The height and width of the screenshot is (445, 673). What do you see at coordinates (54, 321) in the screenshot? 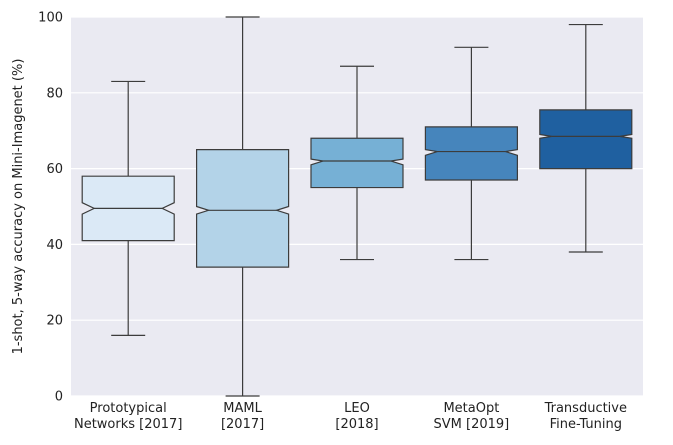
I see `y-tick-label: 20` at bounding box center [54, 321].